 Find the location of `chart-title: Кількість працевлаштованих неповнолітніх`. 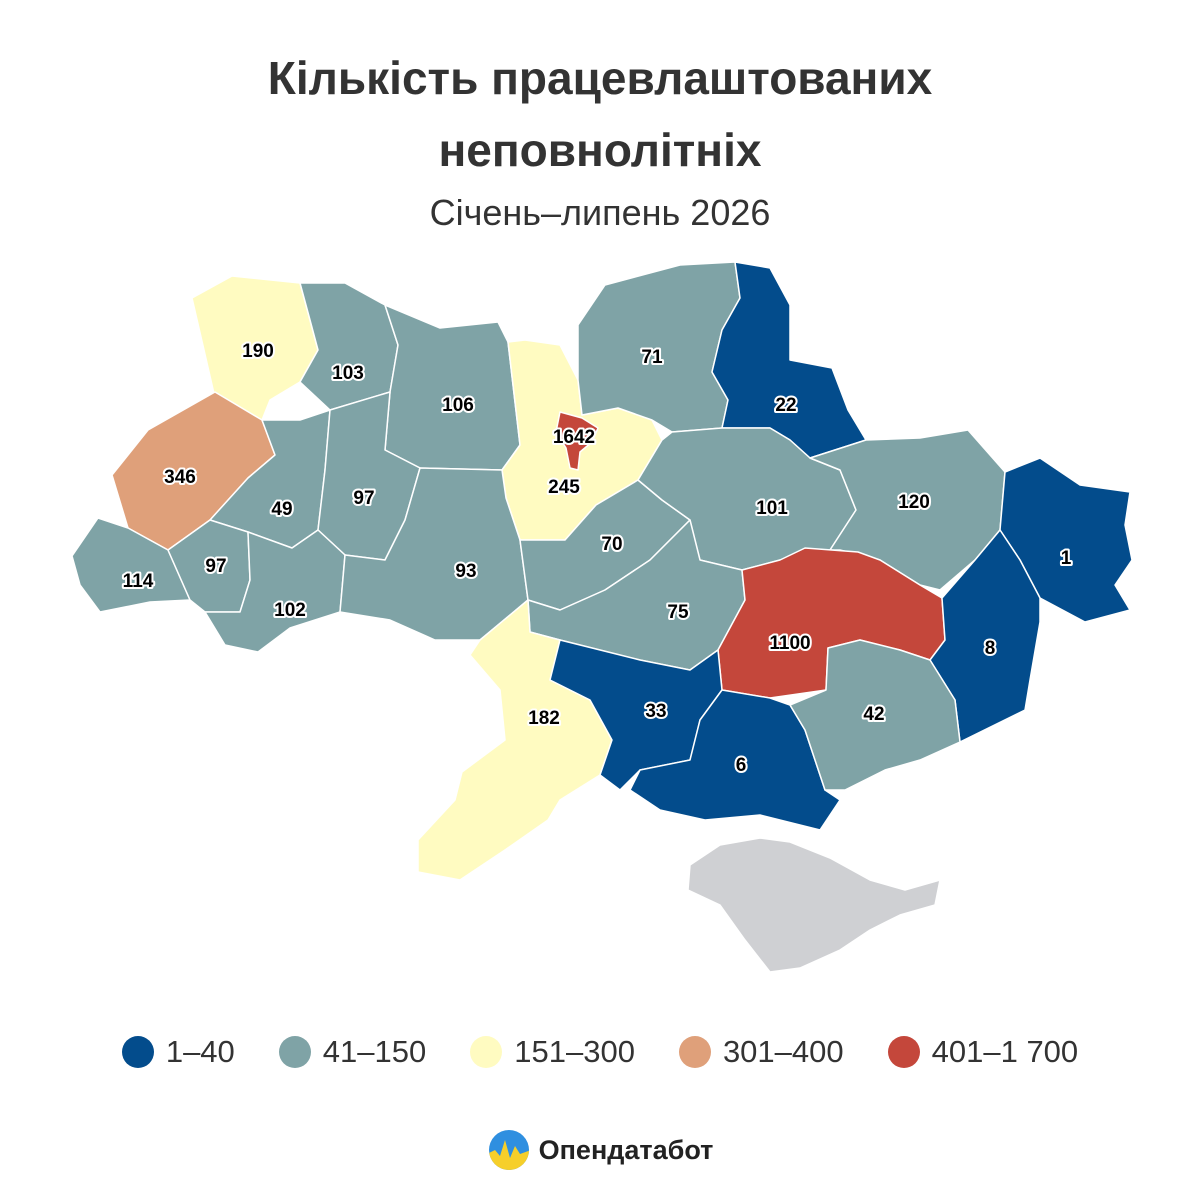

chart-title: Кількість працевлаштованих неповнолітніх is located at coordinates (600, 114).